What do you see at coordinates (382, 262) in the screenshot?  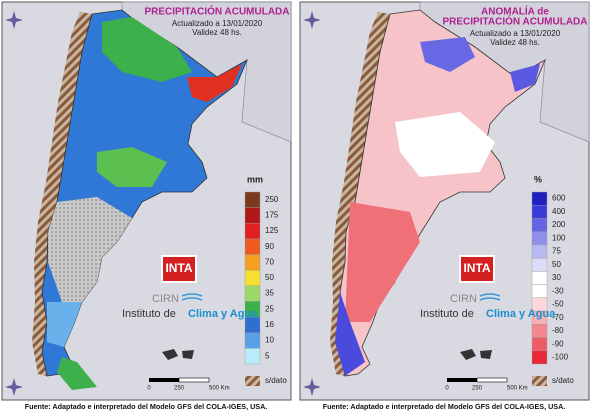 I see `red-south` at bounding box center [382, 262].